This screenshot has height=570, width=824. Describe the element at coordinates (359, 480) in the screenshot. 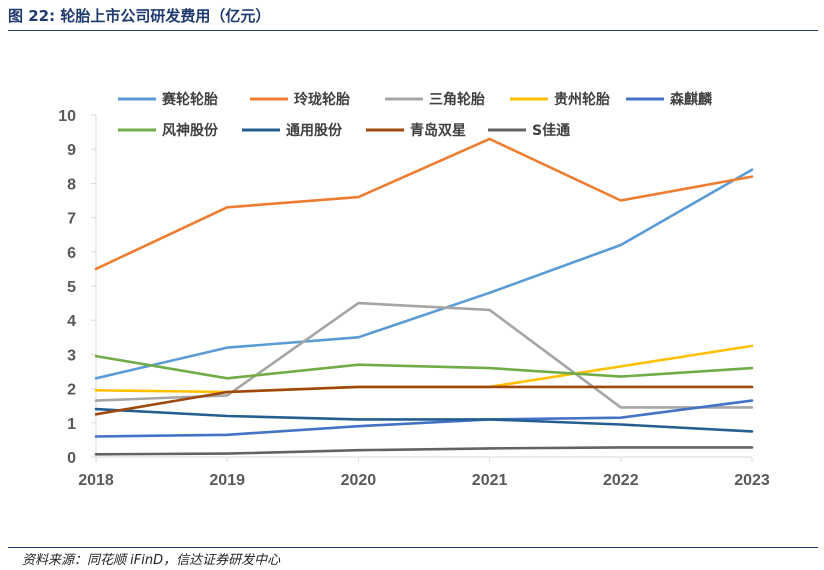

I see `x-tick-label: 2020` at that location.